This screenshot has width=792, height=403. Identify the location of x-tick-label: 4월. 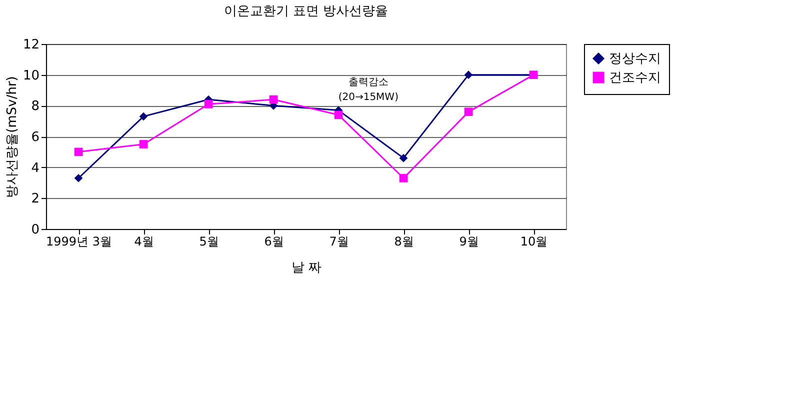
(144, 241).